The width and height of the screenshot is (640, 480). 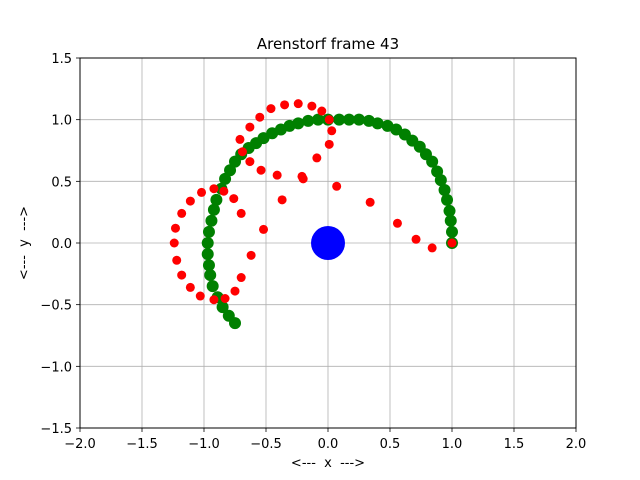 What do you see at coordinates (266, 444) in the screenshot?
I see `x-tick-label: −0.5` at bounding box center [266, 444].